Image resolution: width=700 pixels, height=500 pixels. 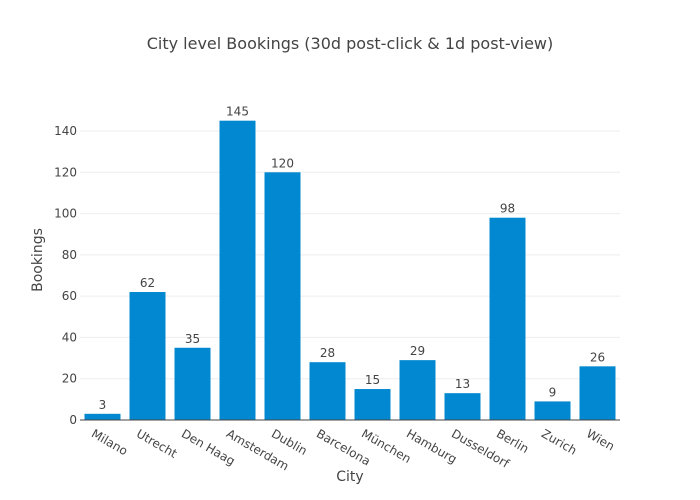 I want to click on y-axis-title: Bookings, so click(x=38, y=260).